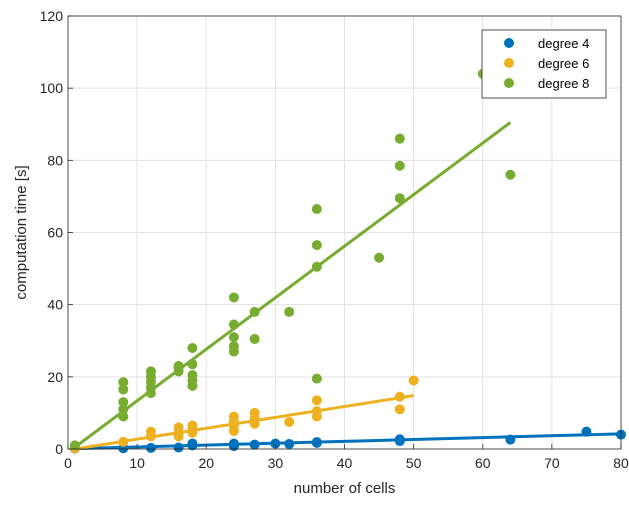  What do you see at coordinates (552, 463) in the screenshot?
I see `x-tick-label: 70` at bounding box center [552, 463].